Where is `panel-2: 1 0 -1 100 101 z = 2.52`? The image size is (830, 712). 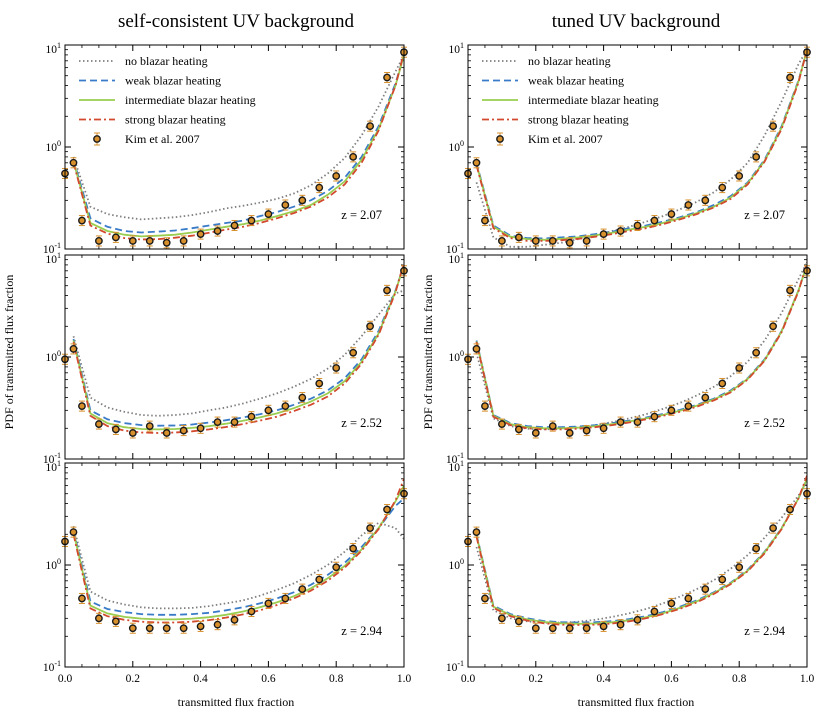 panel-2: 1 0 -1 100 101 z = 2.52 is located at coordinates (225, 358).